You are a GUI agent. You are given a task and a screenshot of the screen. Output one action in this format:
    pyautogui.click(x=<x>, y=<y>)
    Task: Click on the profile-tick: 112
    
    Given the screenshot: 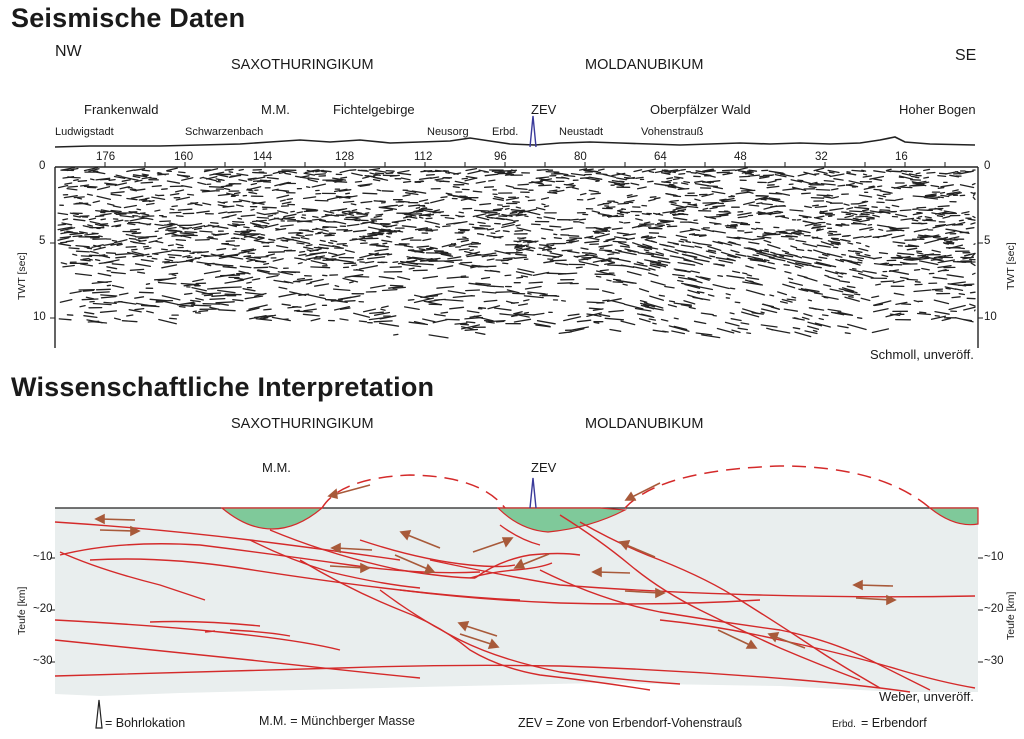 What is the action you would take?
    pyautogui.click(x=423, y=157)
    